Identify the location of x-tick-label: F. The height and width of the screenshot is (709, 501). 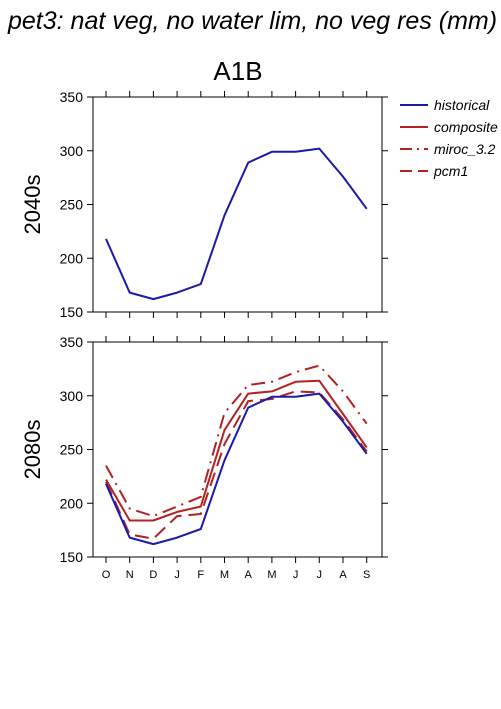
(200, 575).